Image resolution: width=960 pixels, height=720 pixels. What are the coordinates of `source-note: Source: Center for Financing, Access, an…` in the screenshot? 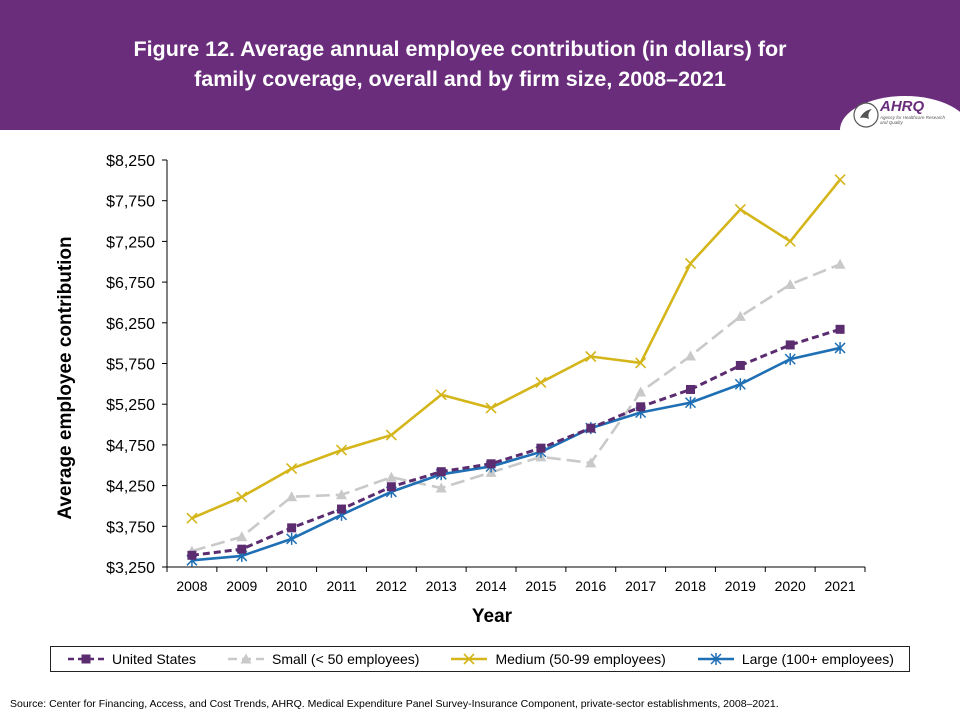 It's located at (394, 704).